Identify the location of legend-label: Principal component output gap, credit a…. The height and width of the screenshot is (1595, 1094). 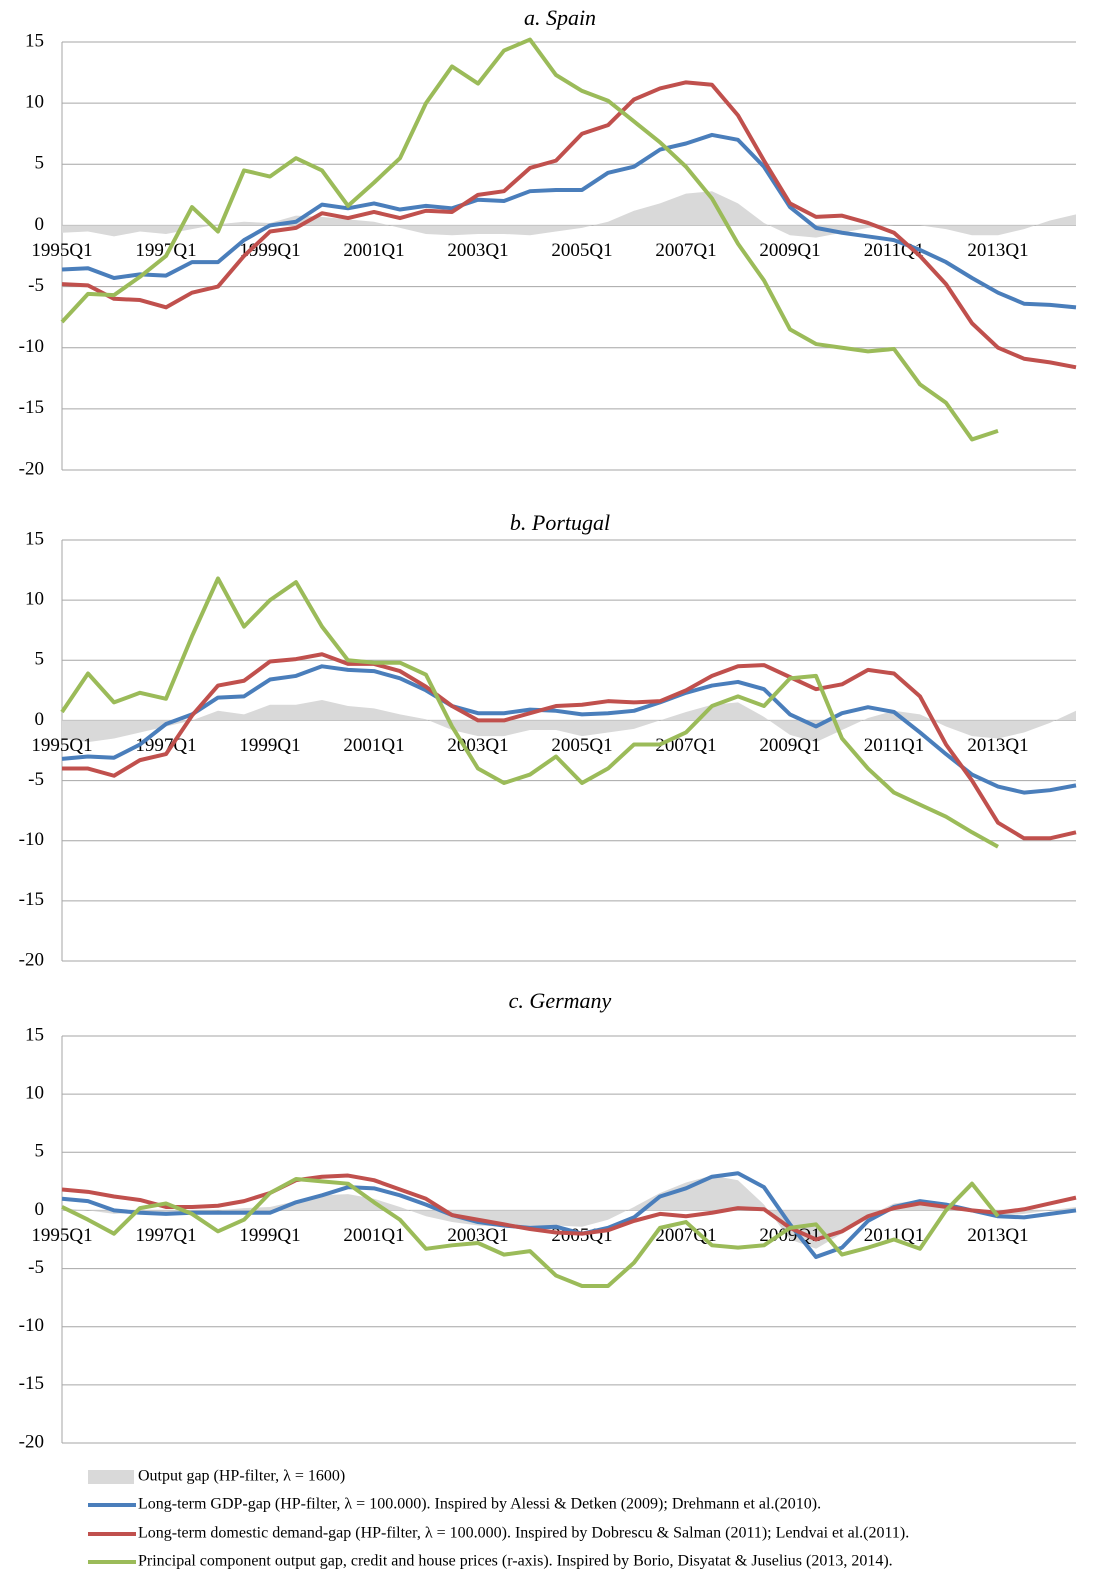
(515, 1561).